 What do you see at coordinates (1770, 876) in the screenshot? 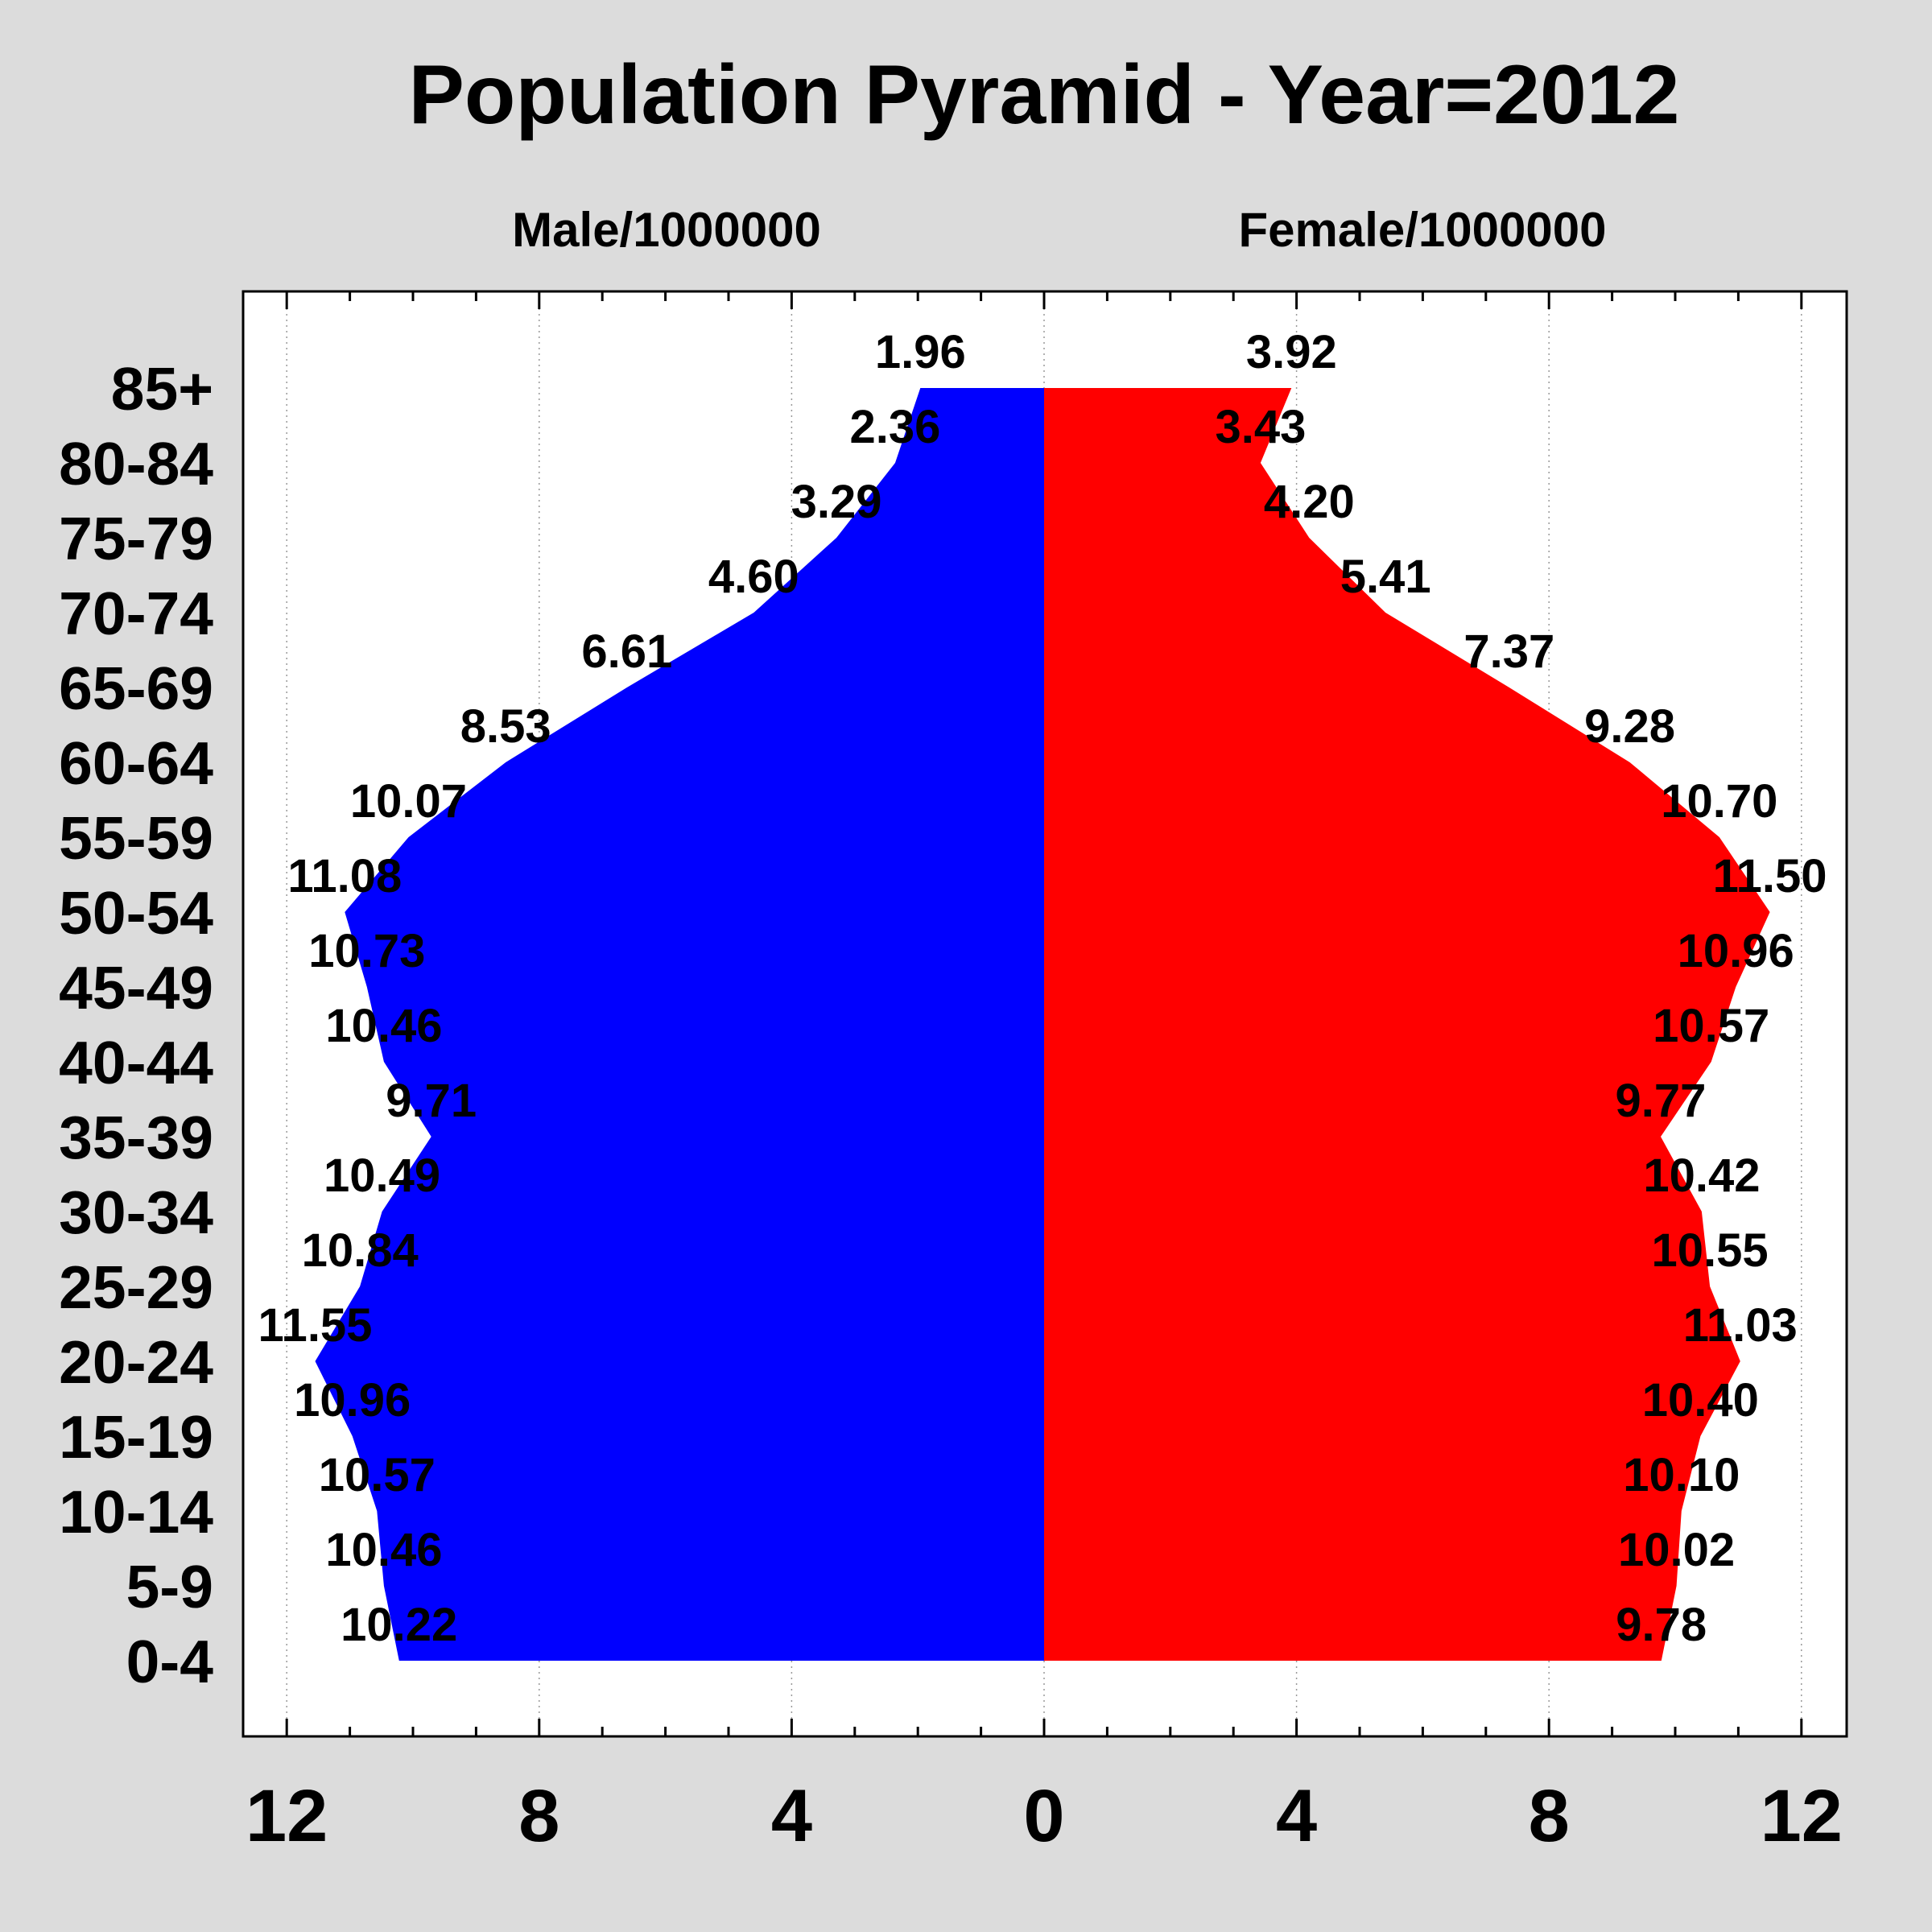
I see `female-data-label: 11.50` at bounding box center [1770, 876].